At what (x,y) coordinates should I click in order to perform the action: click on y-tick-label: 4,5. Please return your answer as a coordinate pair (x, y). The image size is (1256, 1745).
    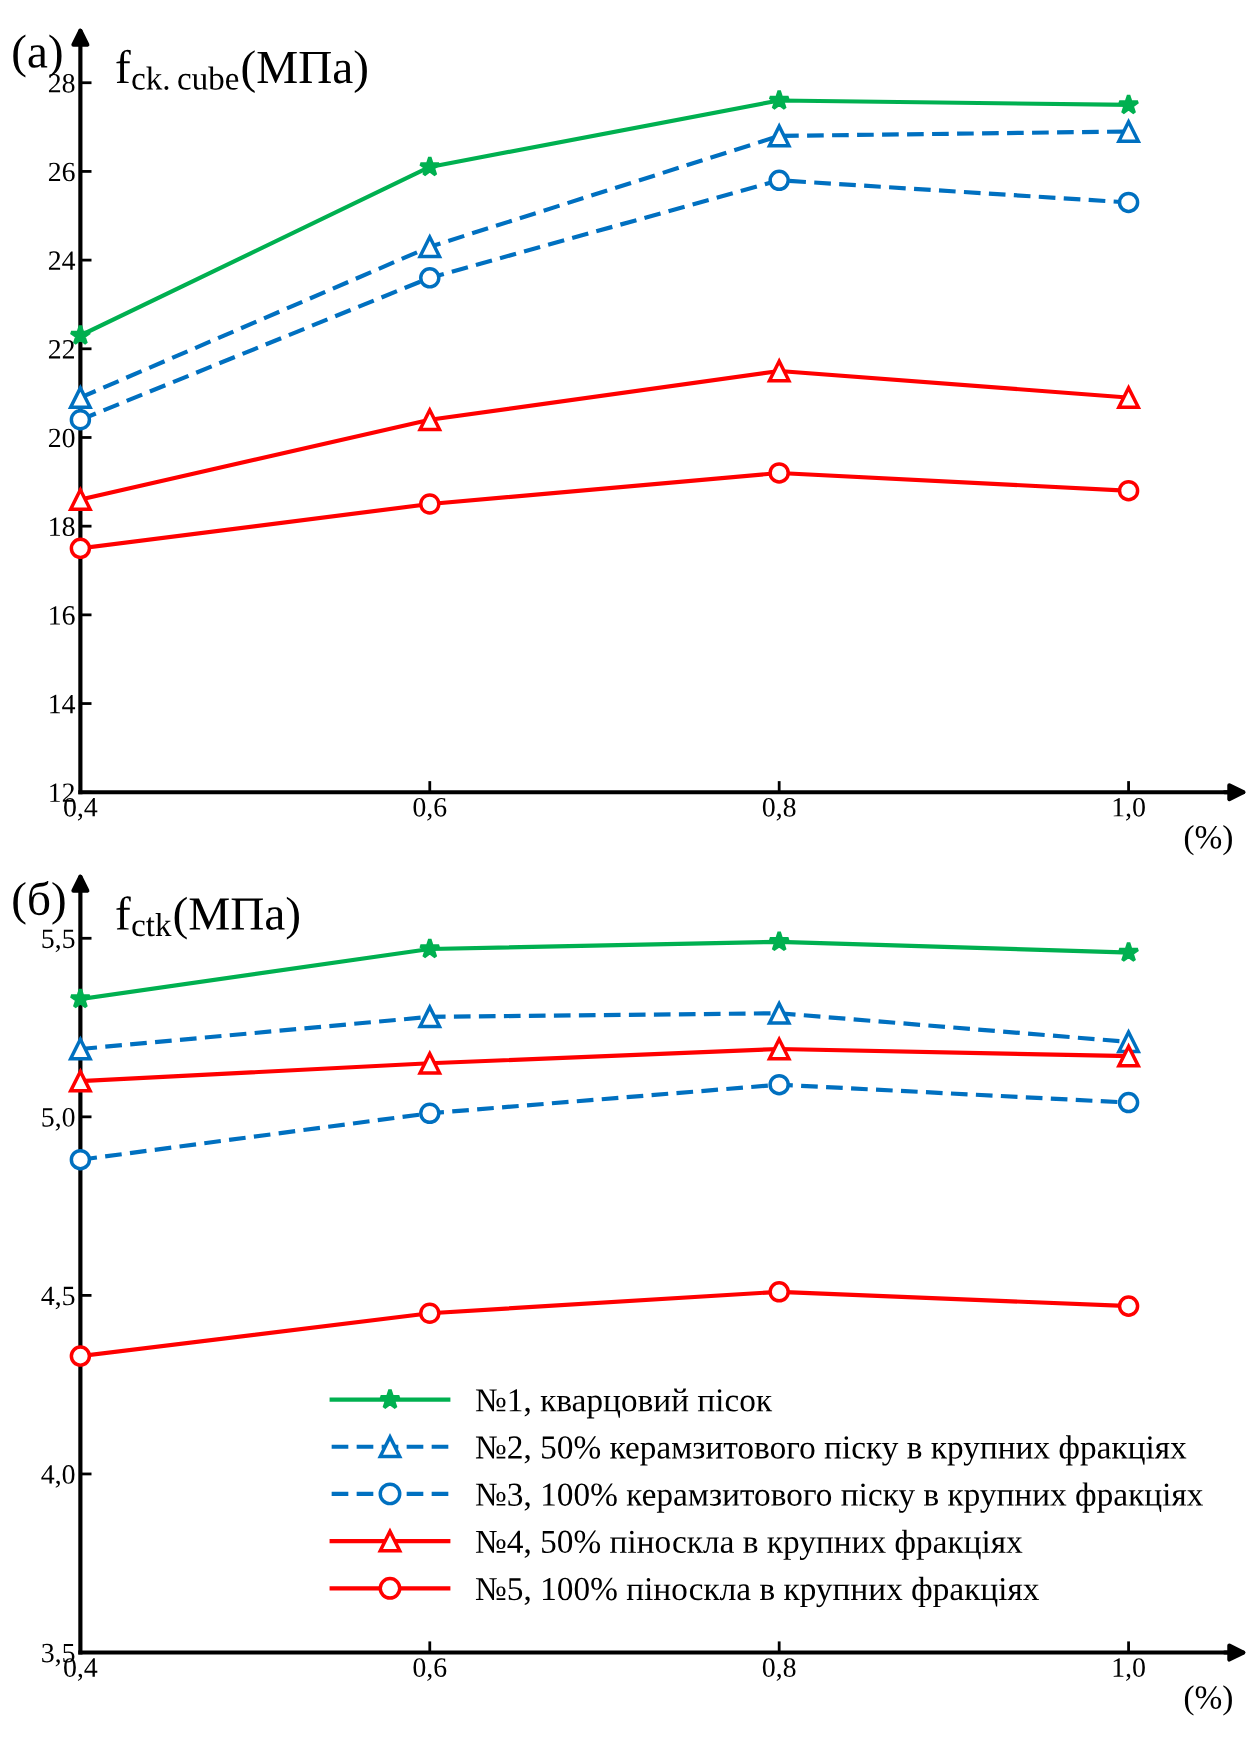
    Looking at the image, I should click on (58, 1298).